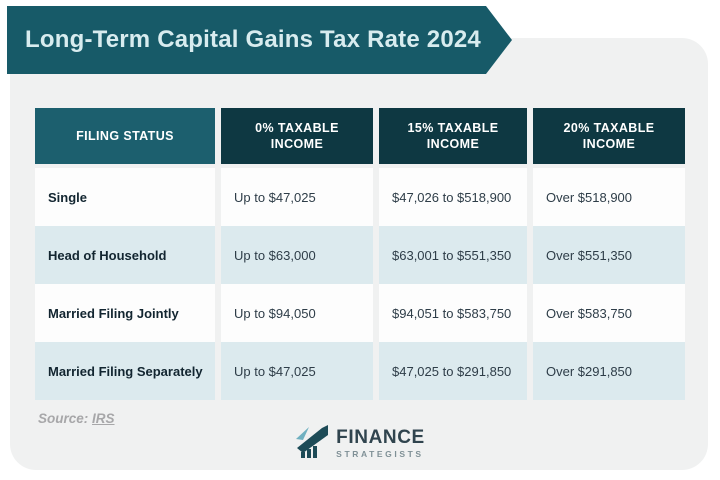  I want to click on table-cell-15-percent: $94,051 to $583,750, so click(453, 313).